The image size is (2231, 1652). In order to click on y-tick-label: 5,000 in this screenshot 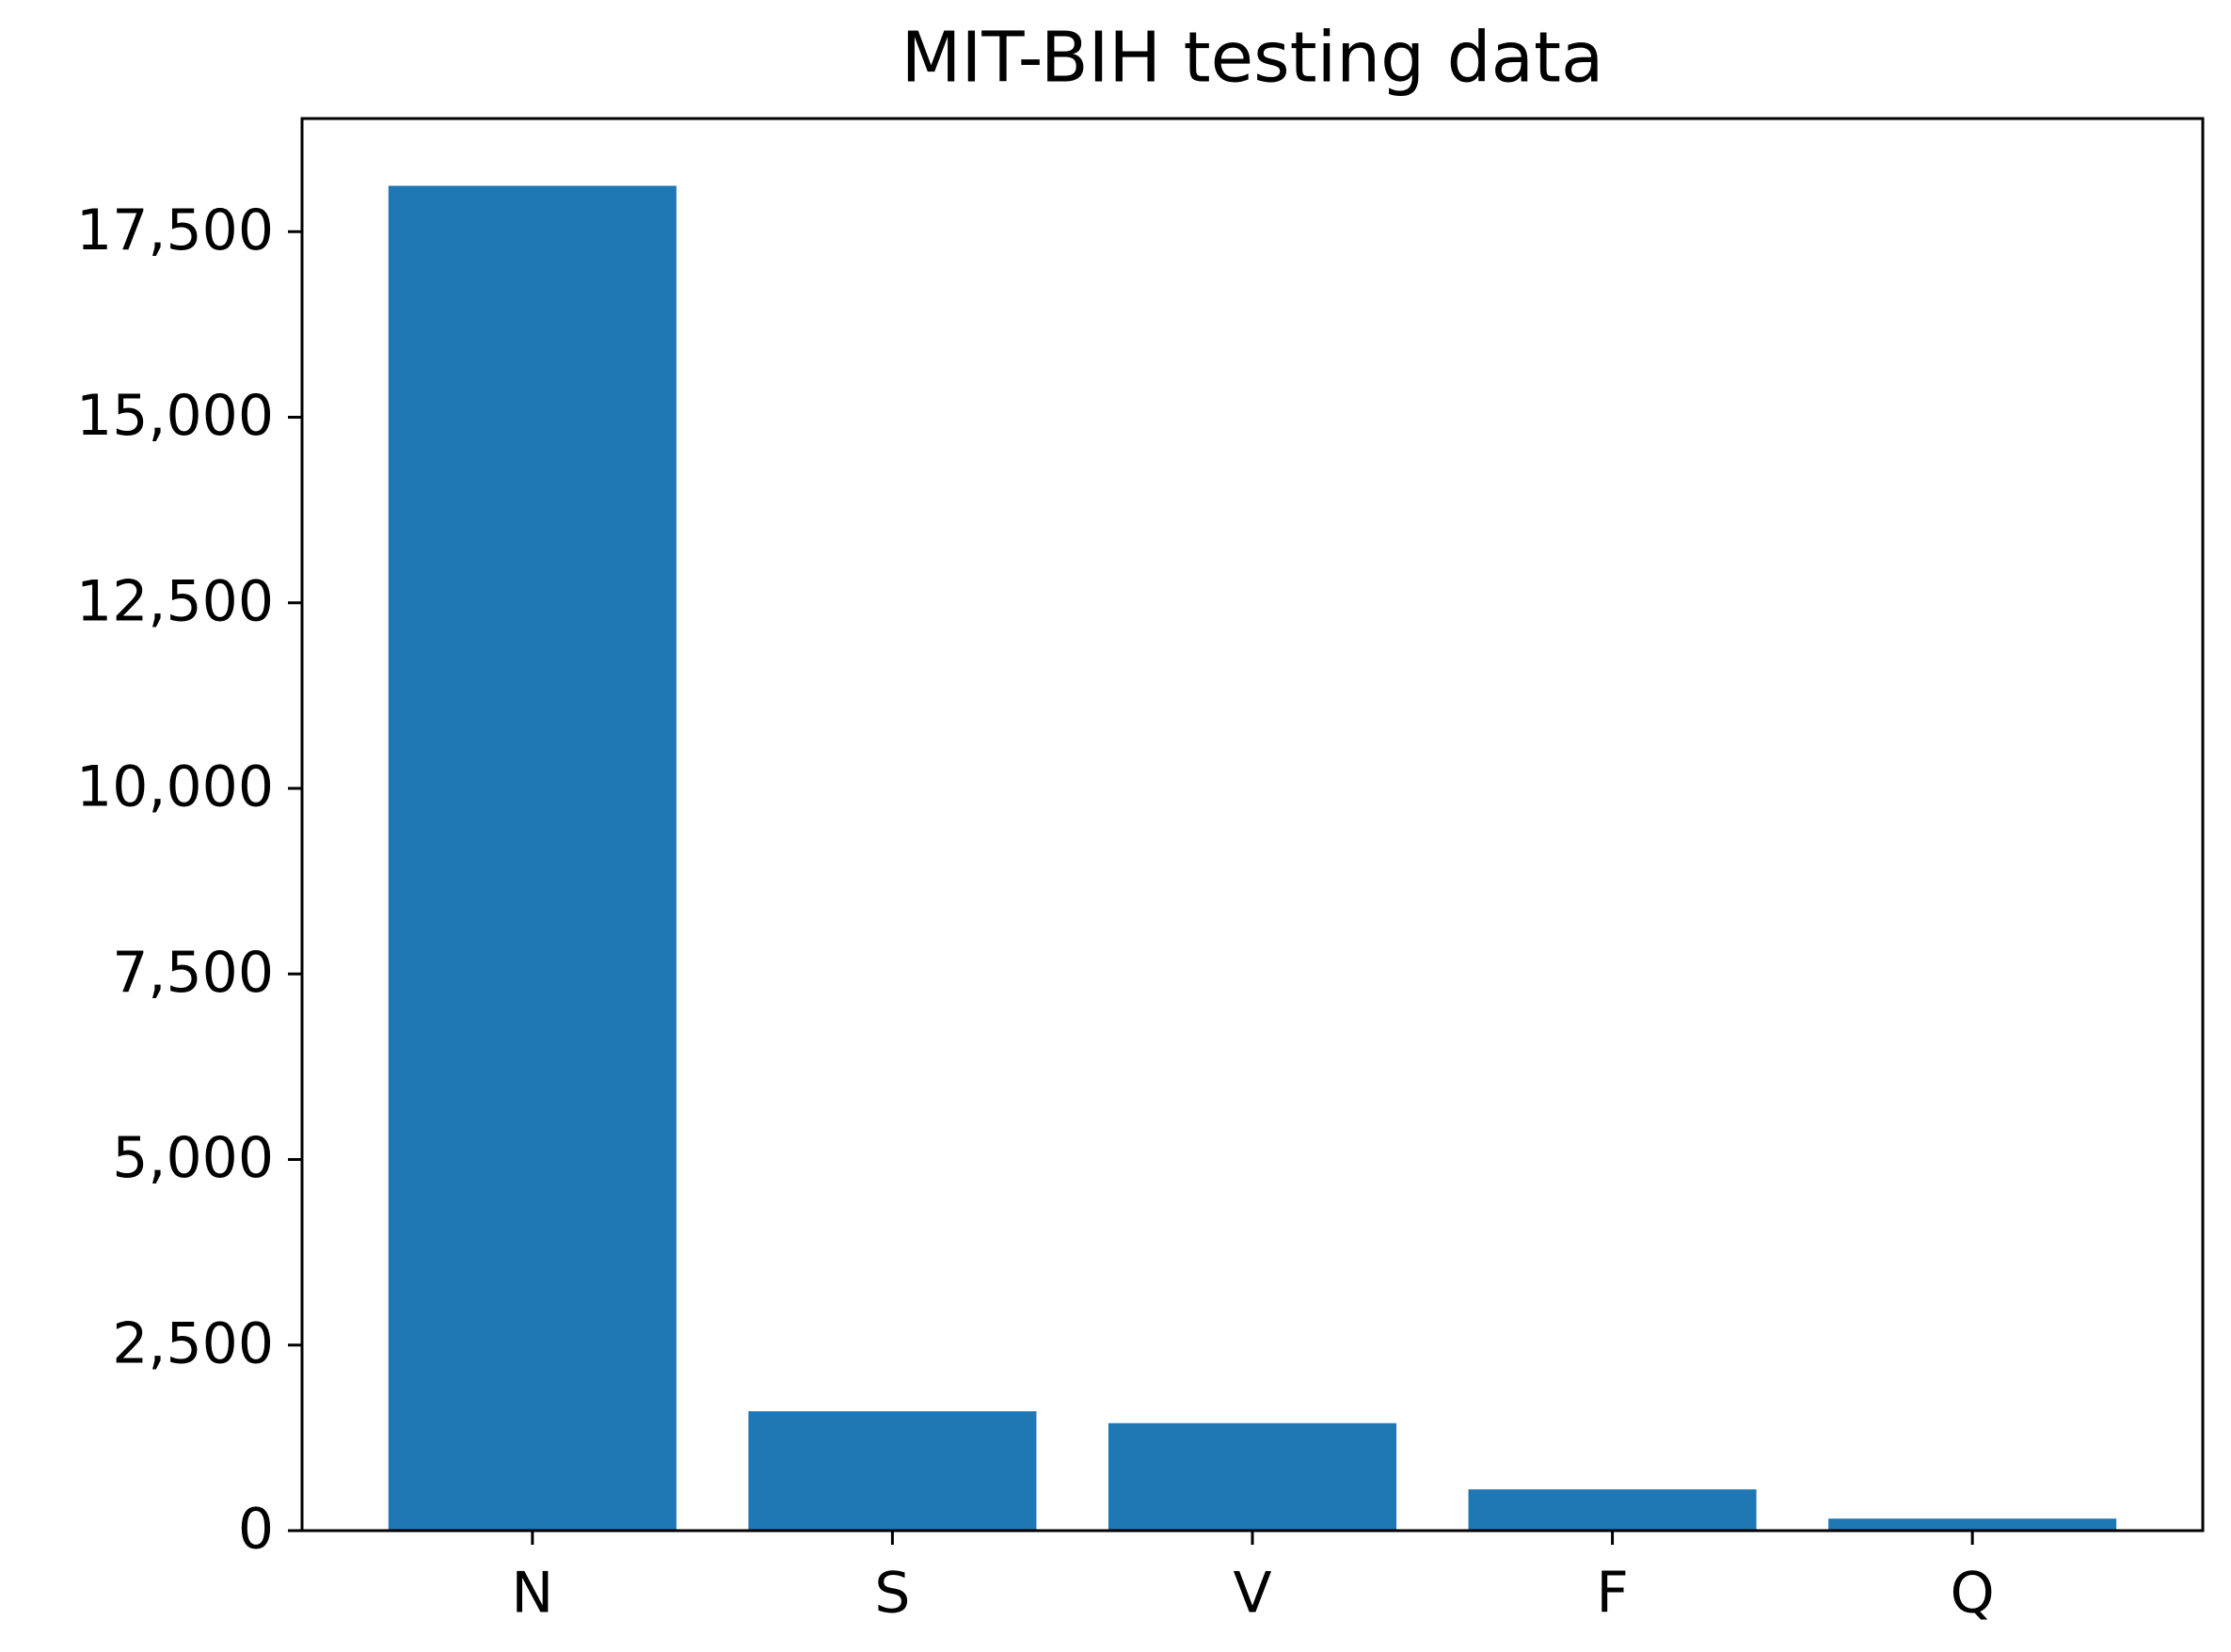, I will do `click(193, 1158)`.